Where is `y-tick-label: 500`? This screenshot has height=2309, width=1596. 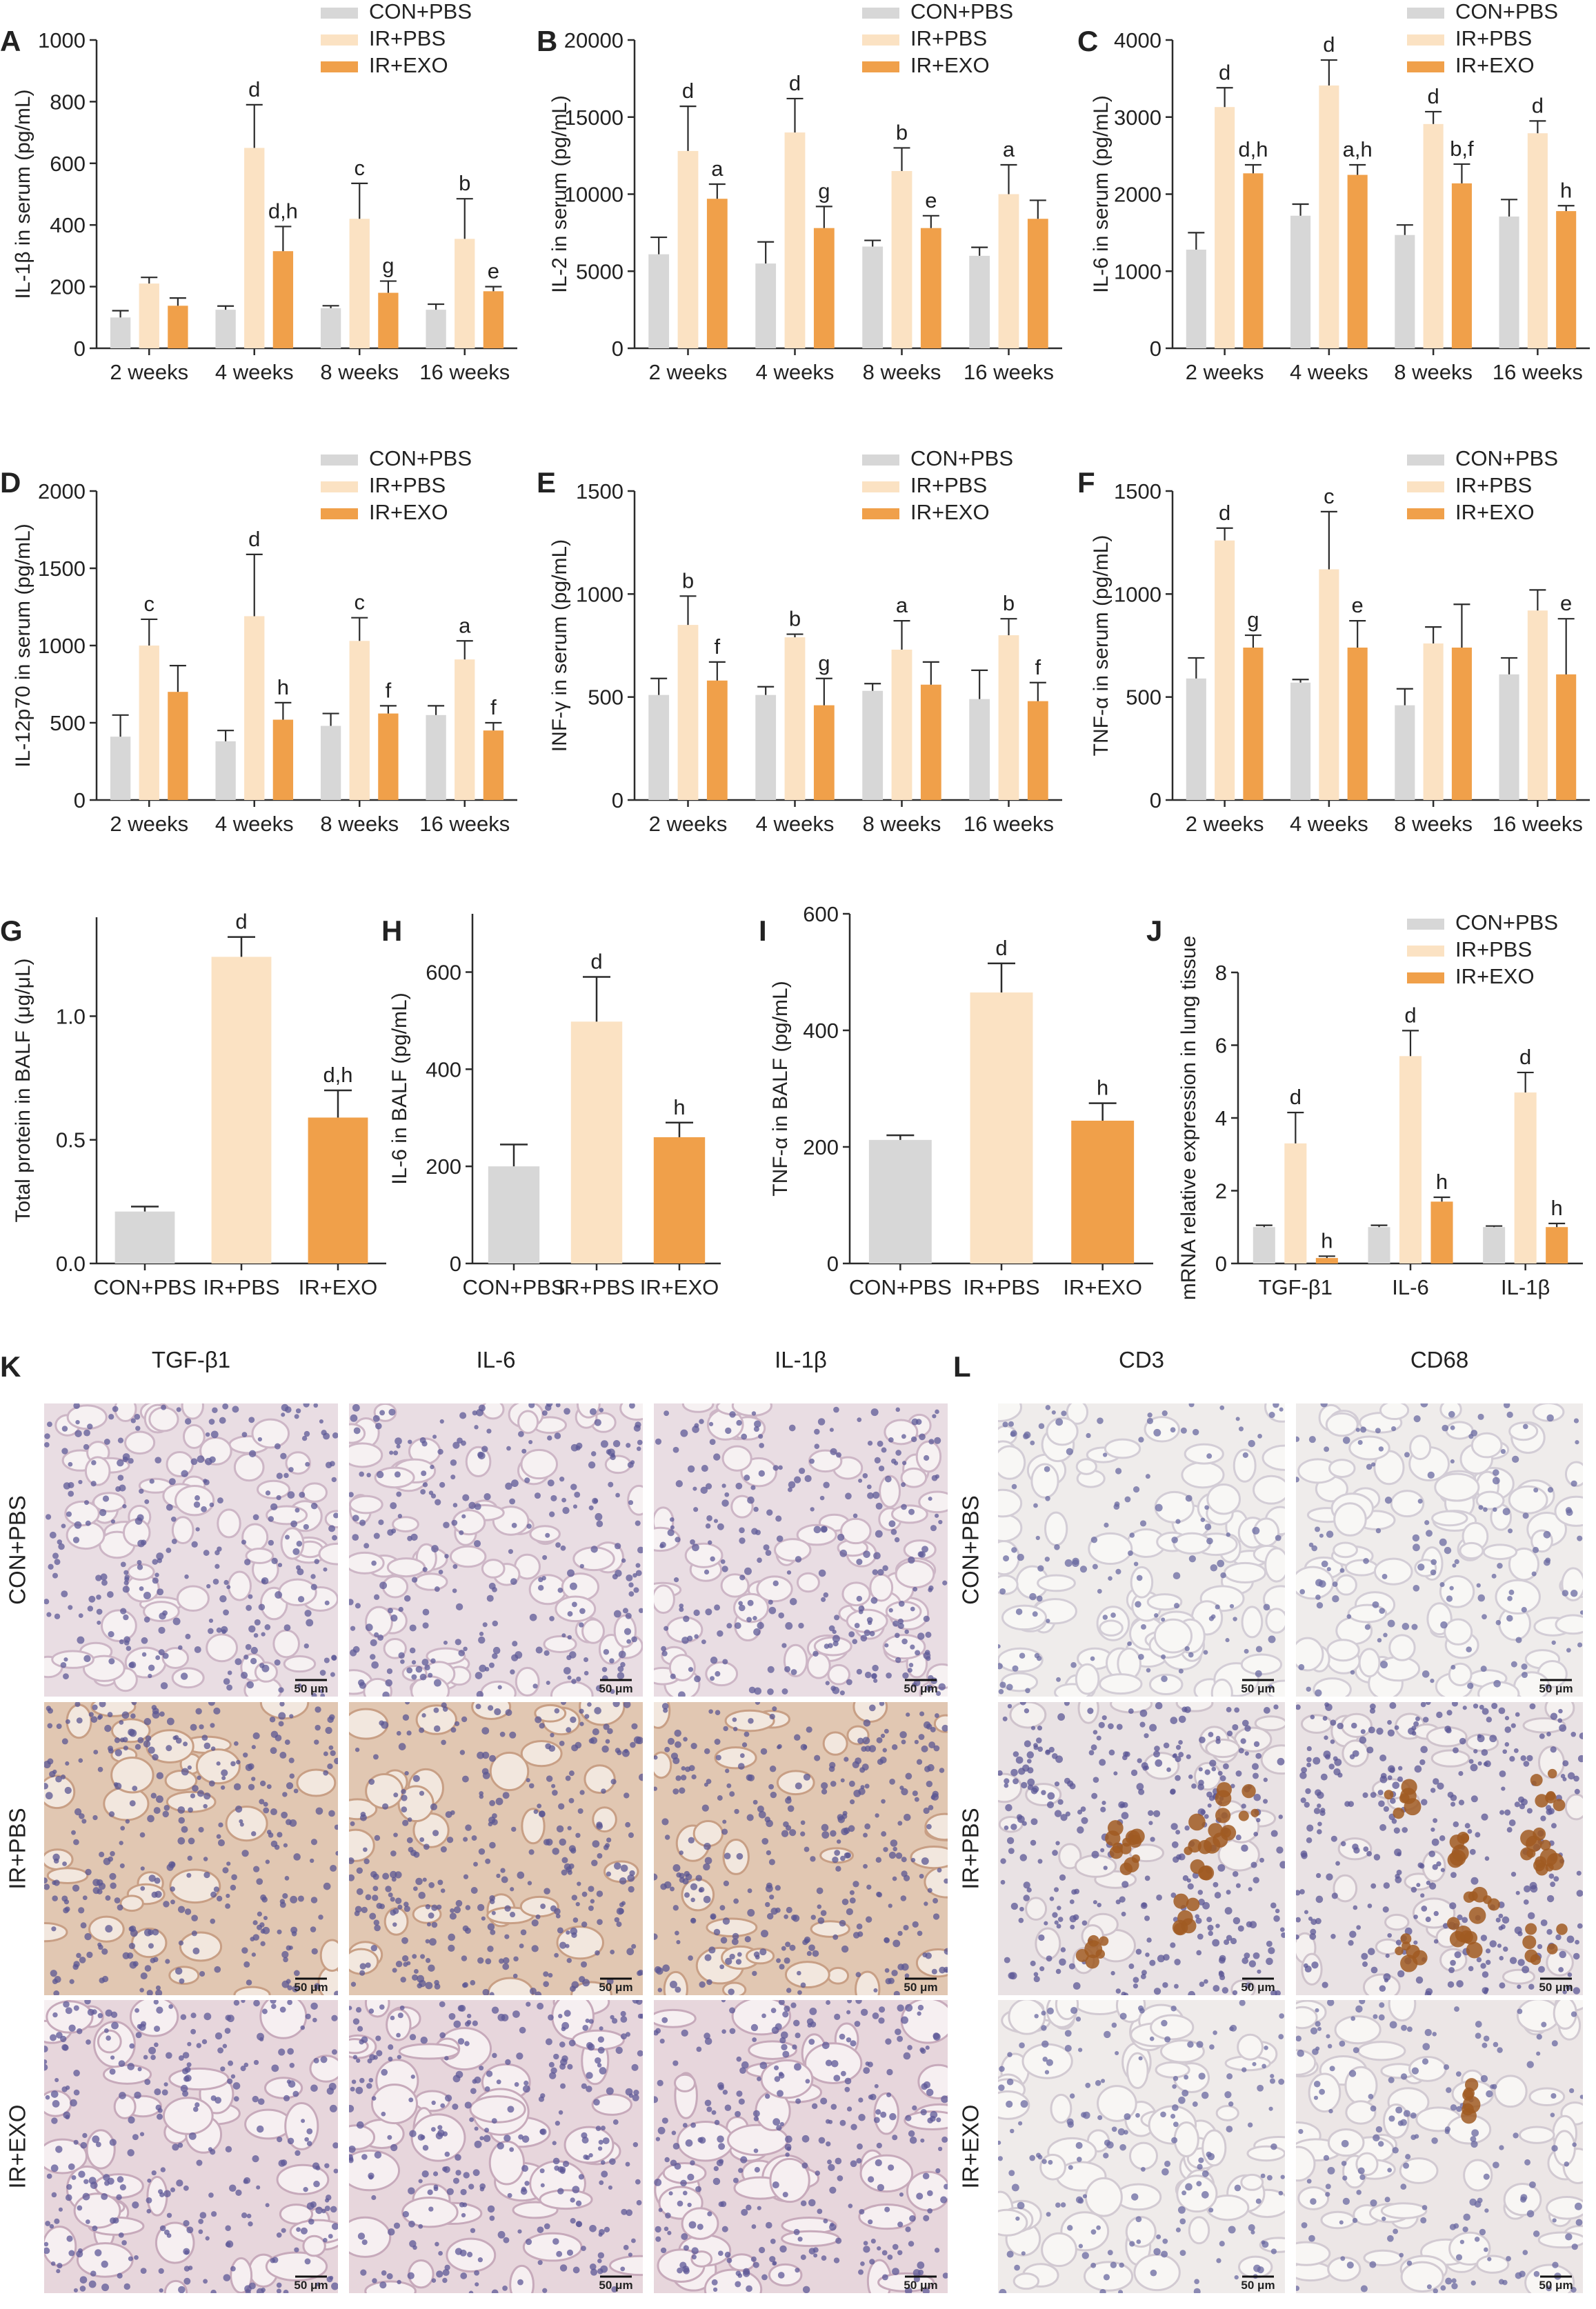
y-tick-label: 500 is located at coordinates (68, 723).